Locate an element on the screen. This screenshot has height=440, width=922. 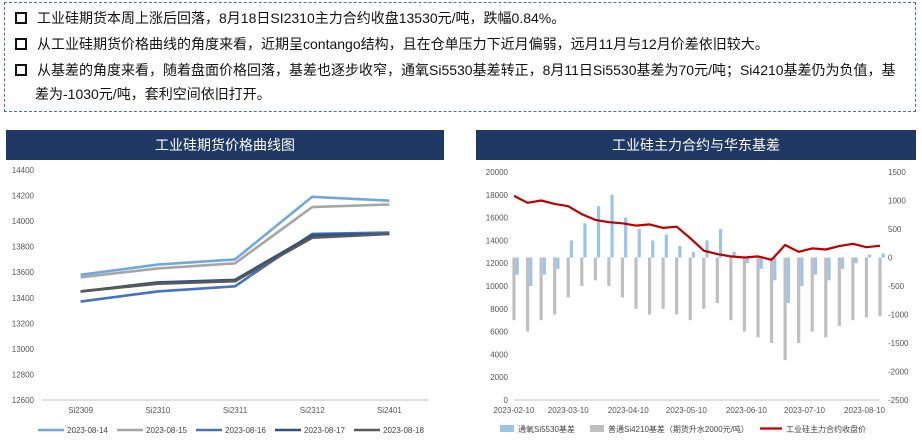
left-y-tick-label: 4000 is located at coordinates (499, 354).